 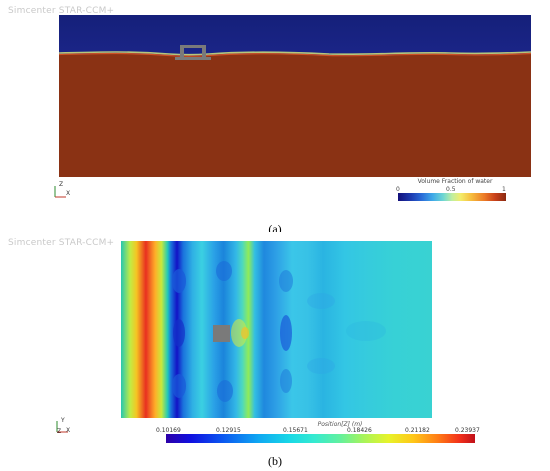 What do you see at coordinates (63, 427) in the screenshot?
I see `axis-triad-b` at bounding box center [63, 427].